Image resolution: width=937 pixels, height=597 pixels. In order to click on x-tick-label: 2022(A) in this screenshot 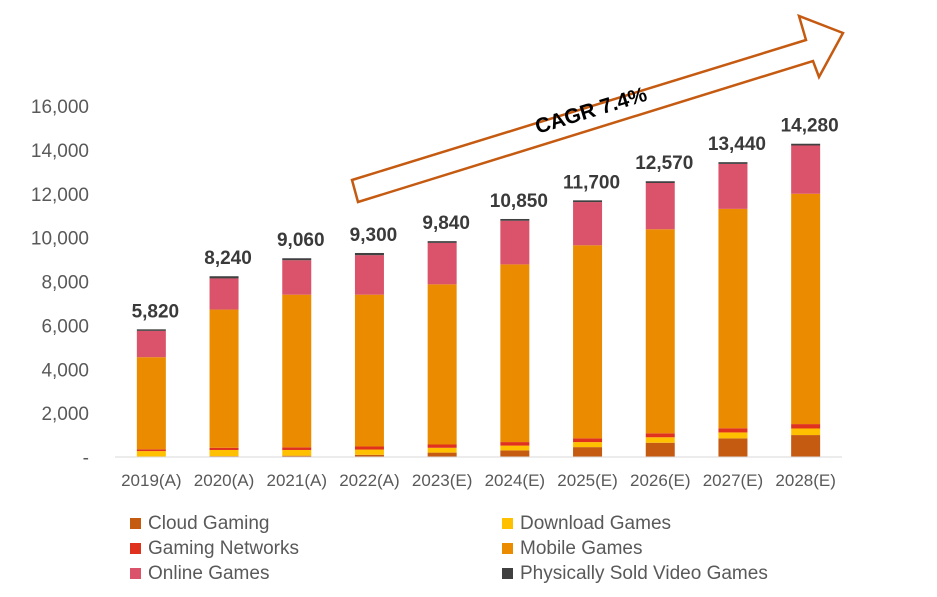, I will do `click(369, 480)`.